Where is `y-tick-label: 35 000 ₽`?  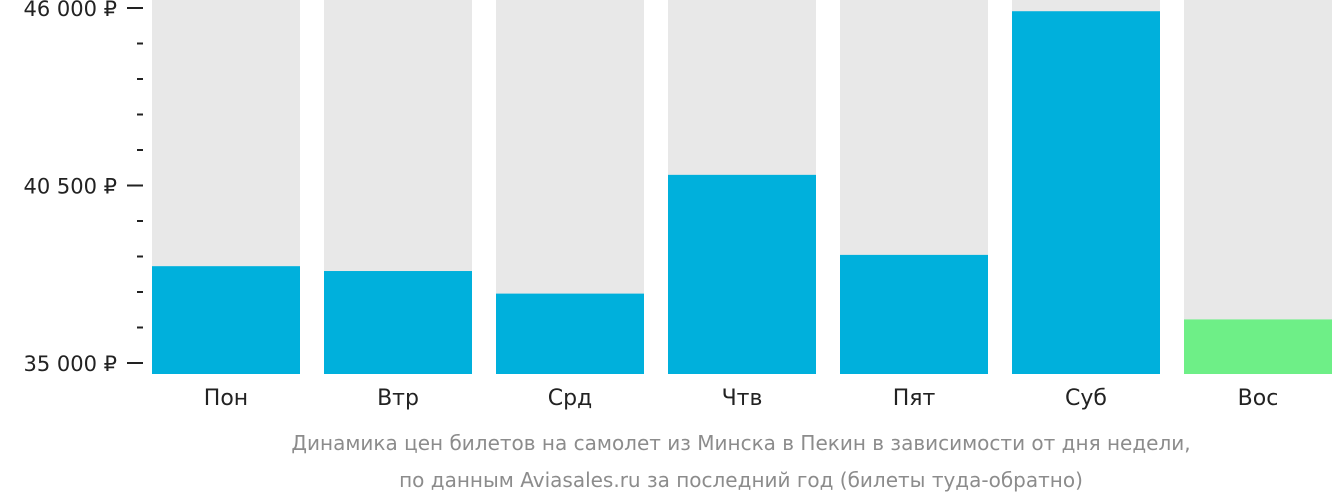
y-tick-label: 35 000 ₽ is located at coordinates (70, 364).